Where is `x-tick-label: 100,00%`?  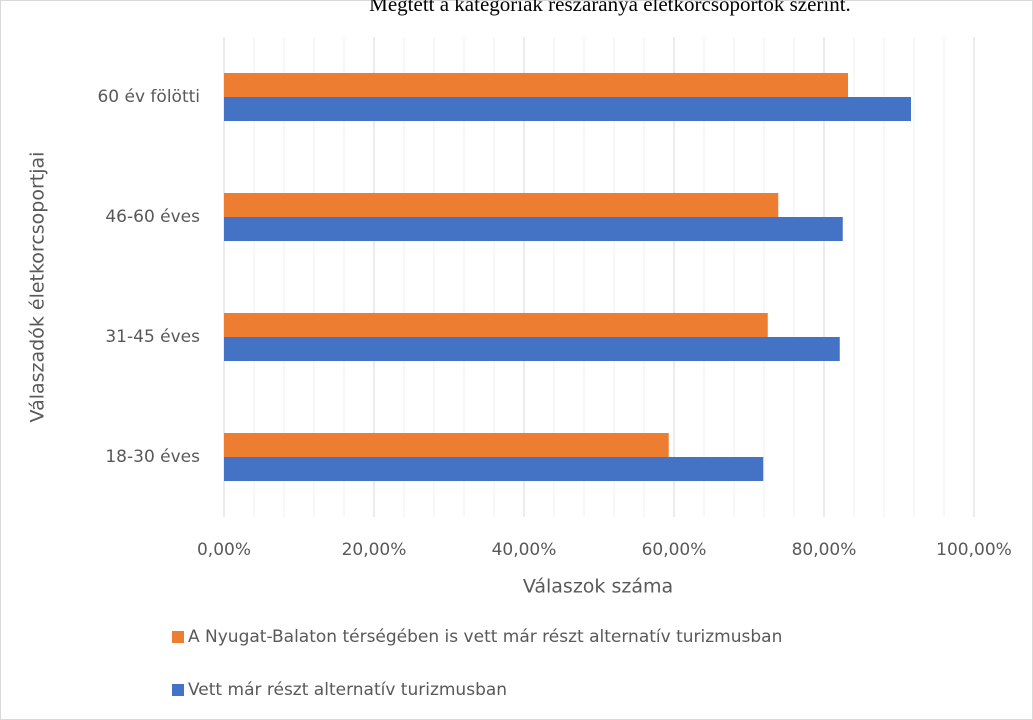 x-tick-label: 100,00% is located at coordinates (974, 550).